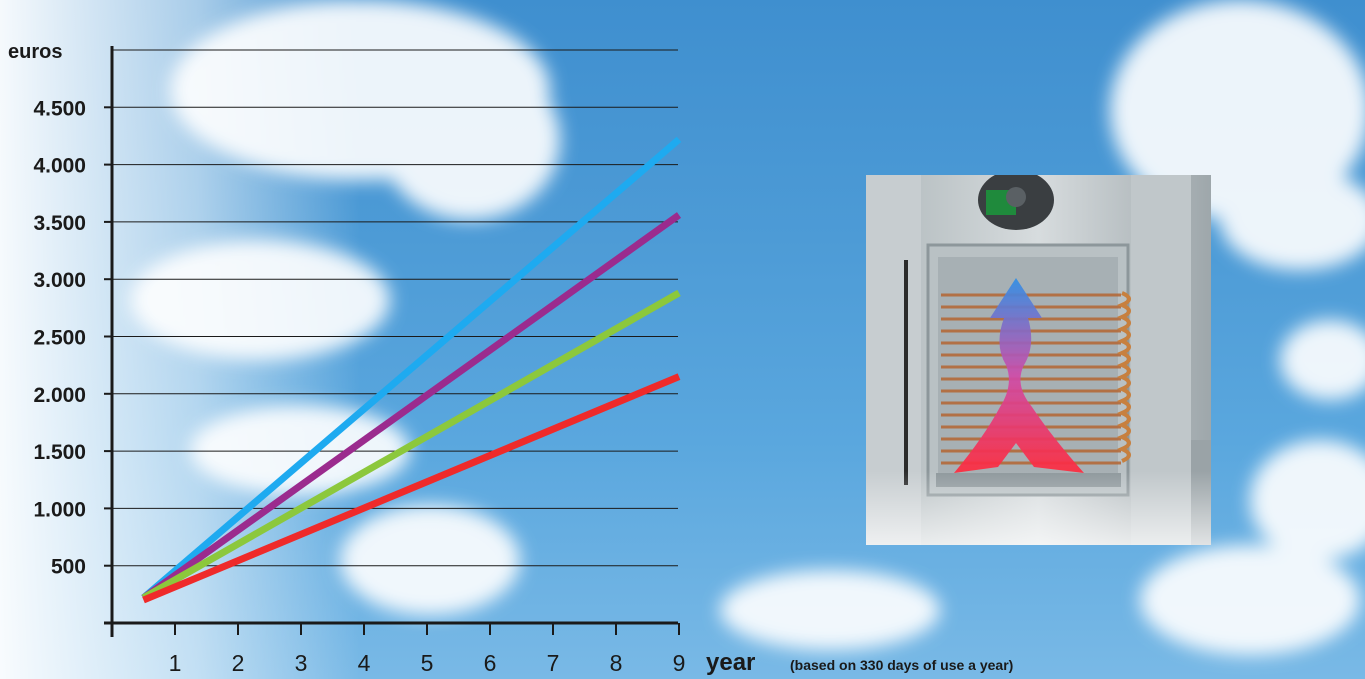  What do you see at coordinates (679, 663) in the screenshot?
I see `x-tick-label: 9` at bounding box center [679, 663].